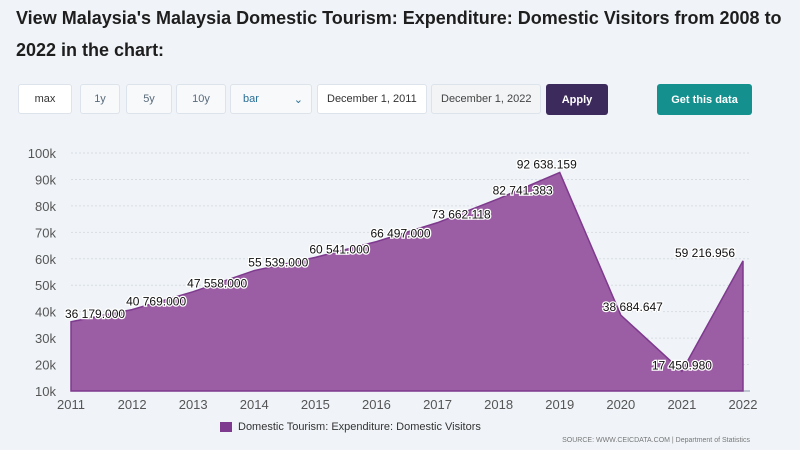 This screenshot has height=450, width=800. I want to click on x-tick-label: 2017, so click(437, 404).